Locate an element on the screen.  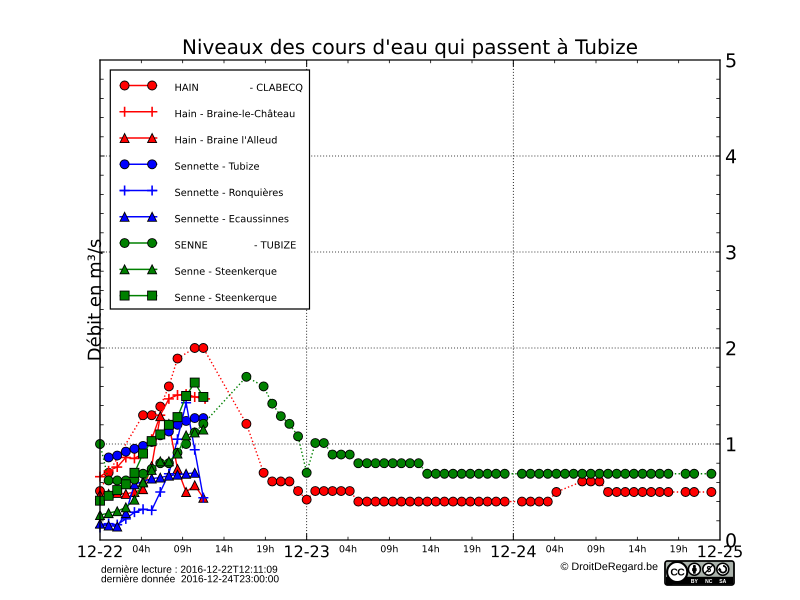
svg-text: BY is located at coordinates (695, 582).